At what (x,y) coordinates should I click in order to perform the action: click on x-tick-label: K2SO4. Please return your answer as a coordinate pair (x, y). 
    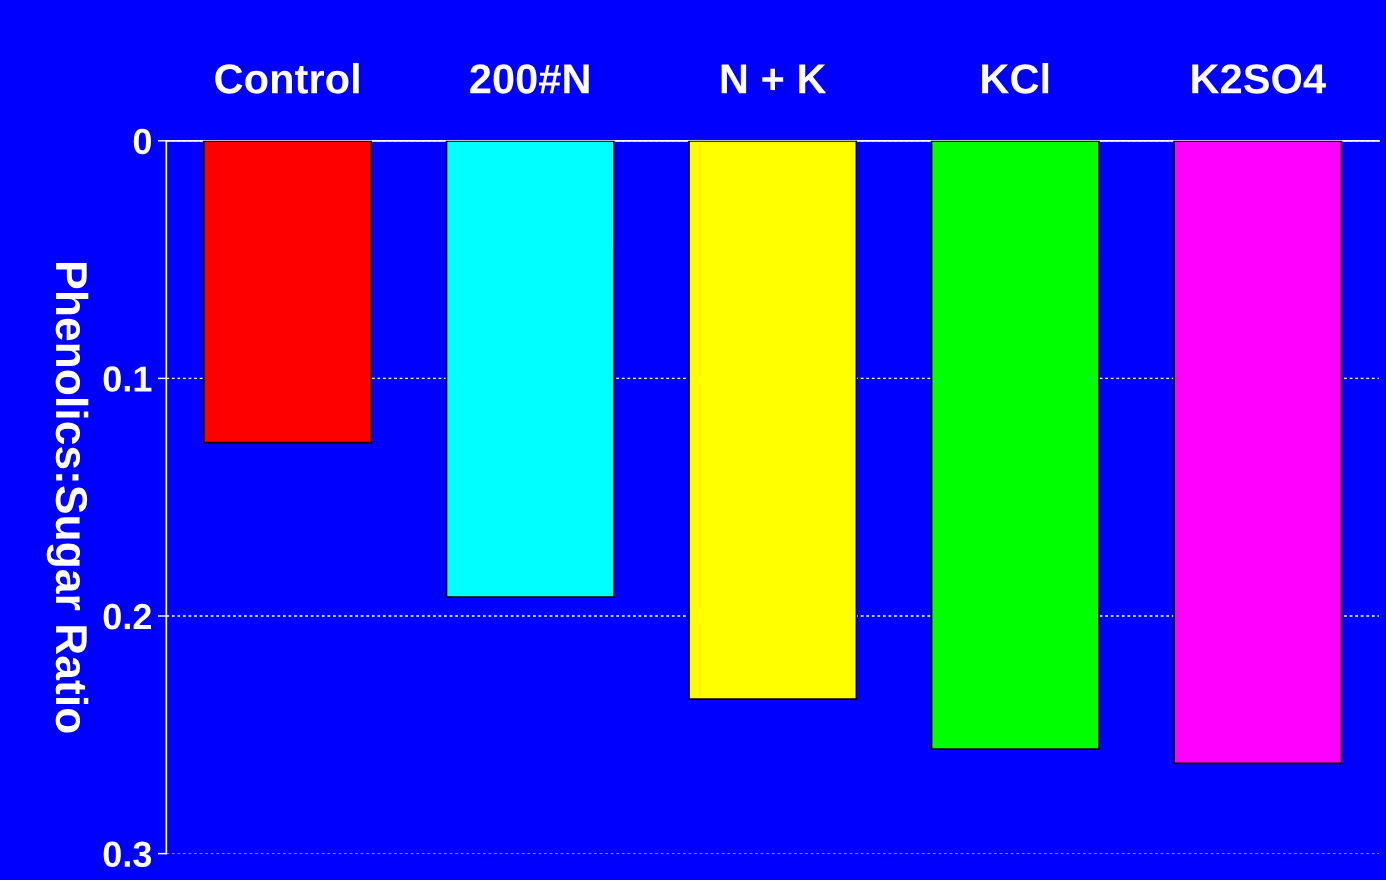
    Looking at the image, I should click on (1259, 79).